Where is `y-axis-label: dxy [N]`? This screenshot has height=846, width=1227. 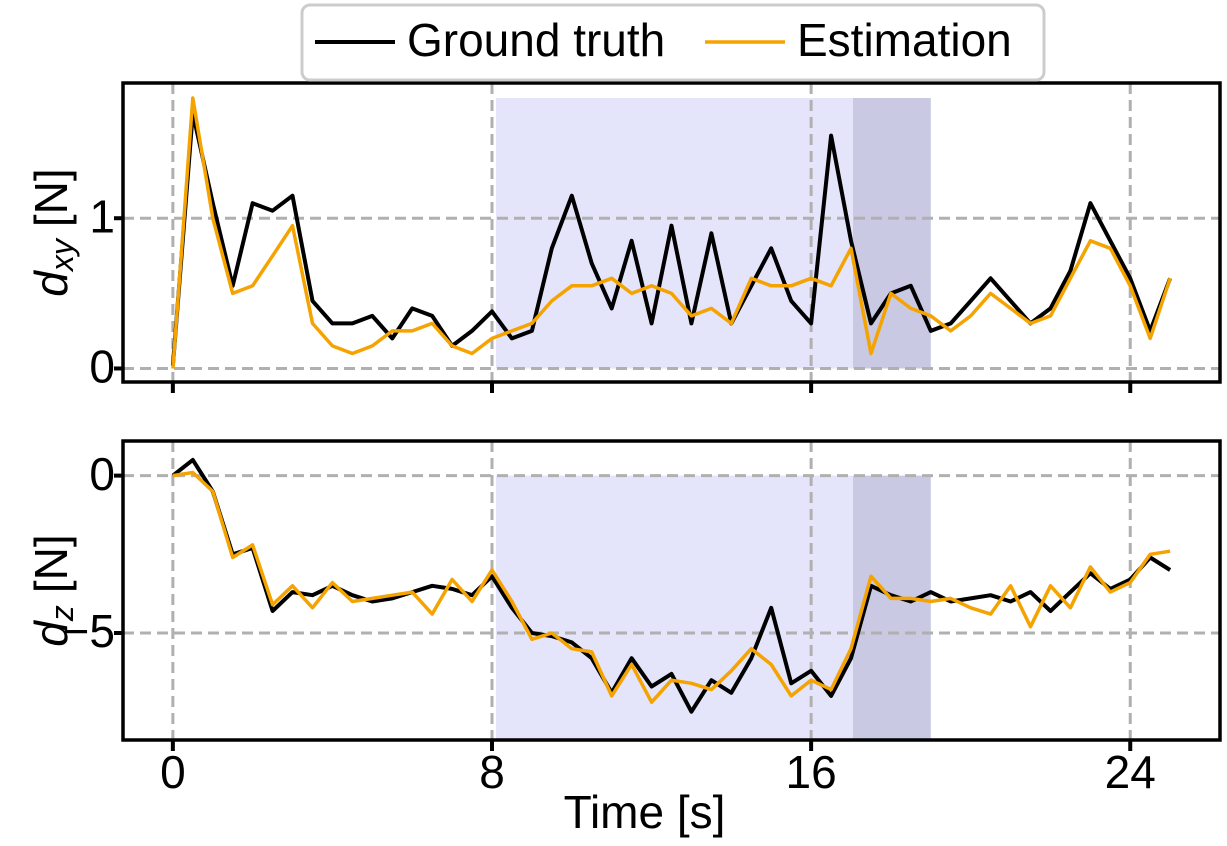
y-axis-label: dxy [N] is located at coordinates (52, 232).